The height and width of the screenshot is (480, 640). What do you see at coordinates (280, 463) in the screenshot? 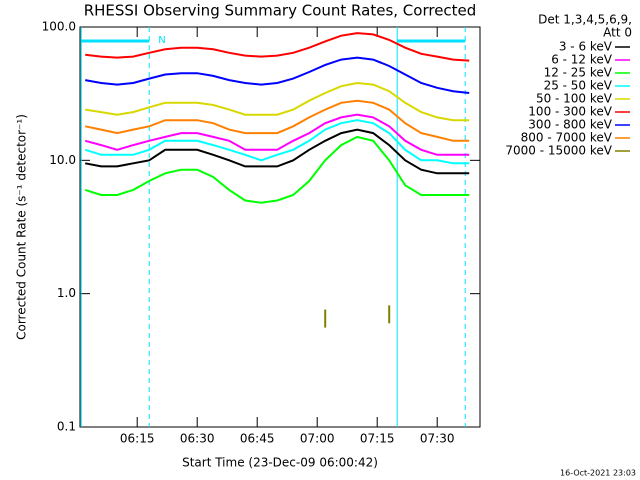
I see `x-axis-label: Start Time (23-Dec-09 06:00:42)` at bounding box center [280, 463].